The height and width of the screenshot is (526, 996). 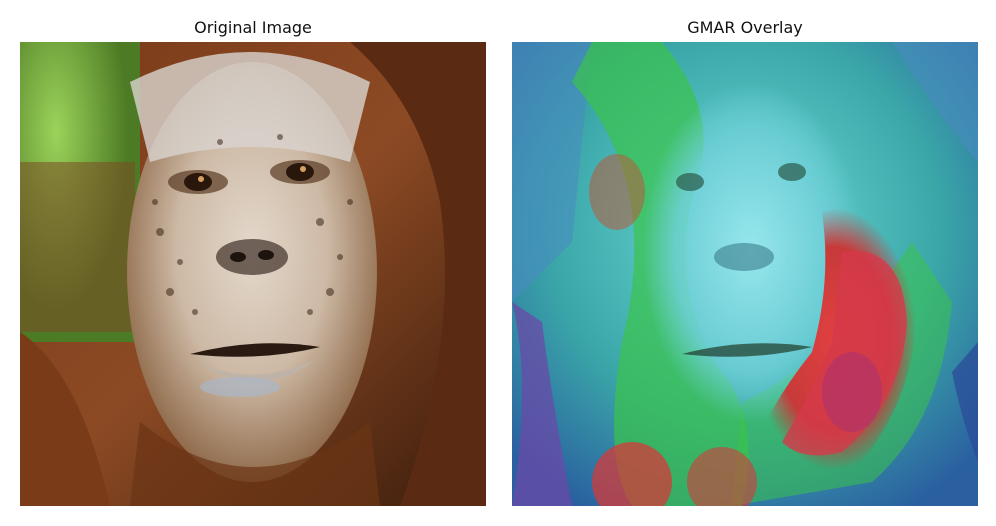 What do you see at coordinates (253, 27) in the screenshot?
I see `original-image-title: Original Image` at bounding box center [253, 27].